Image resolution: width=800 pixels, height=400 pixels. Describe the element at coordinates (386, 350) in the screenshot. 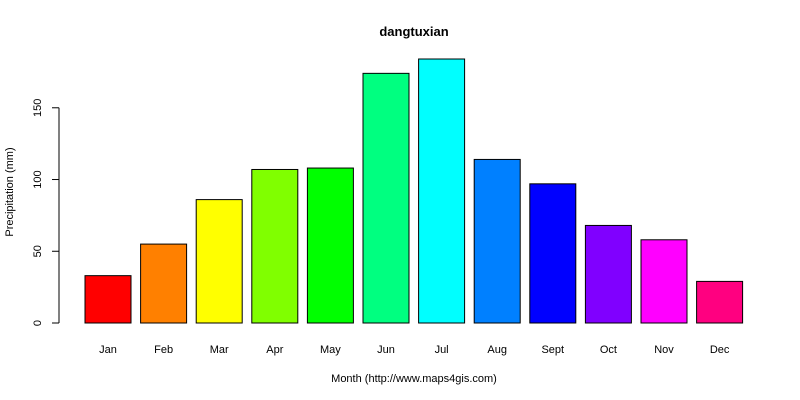

I see `x-tick-label-jun: Jun` at that location.